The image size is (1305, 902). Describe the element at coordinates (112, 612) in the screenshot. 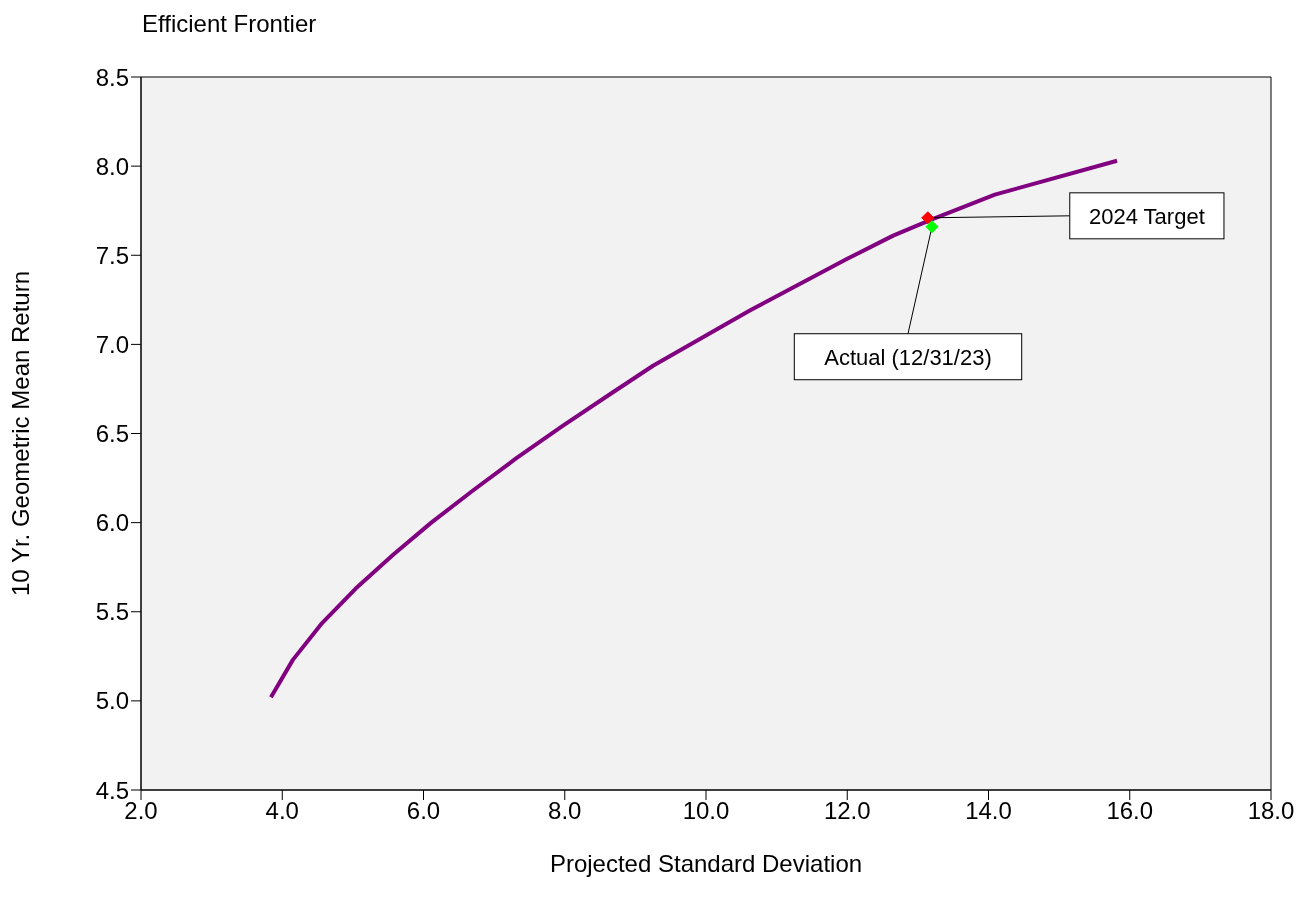

I see `y-tick-label: 5.5` at that location.